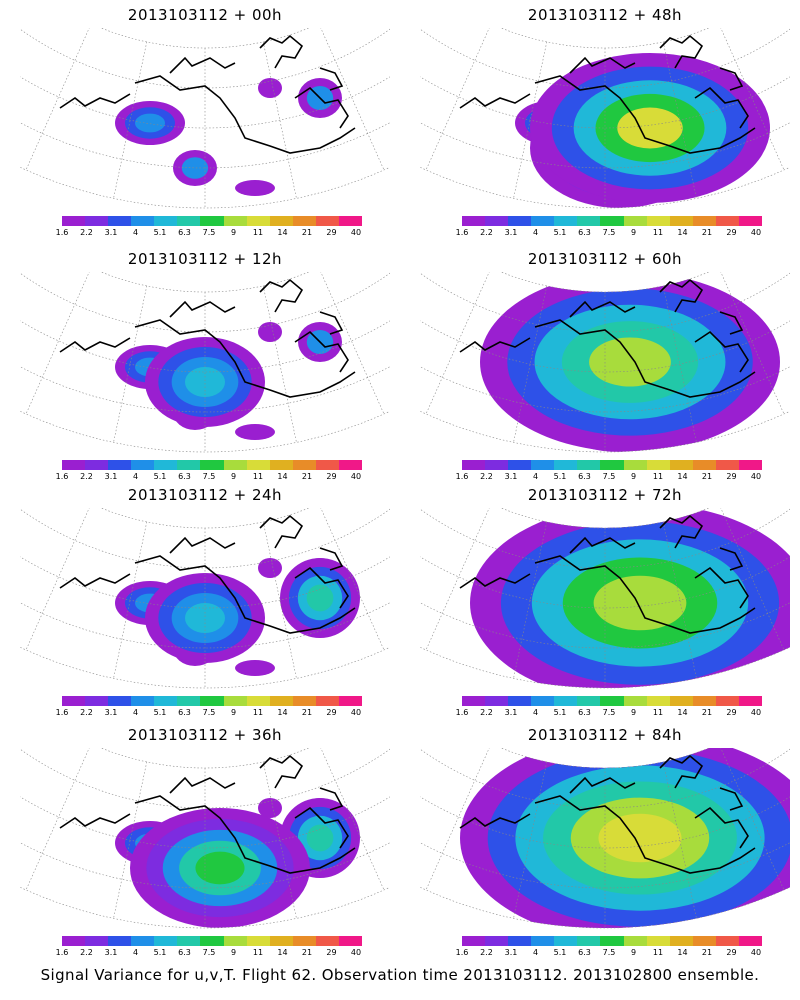  What do you see at coordinates (205, 259) in the screenshot?
I see `panel-title: 2013103112 + 12h` at bounding box center [205, 259].